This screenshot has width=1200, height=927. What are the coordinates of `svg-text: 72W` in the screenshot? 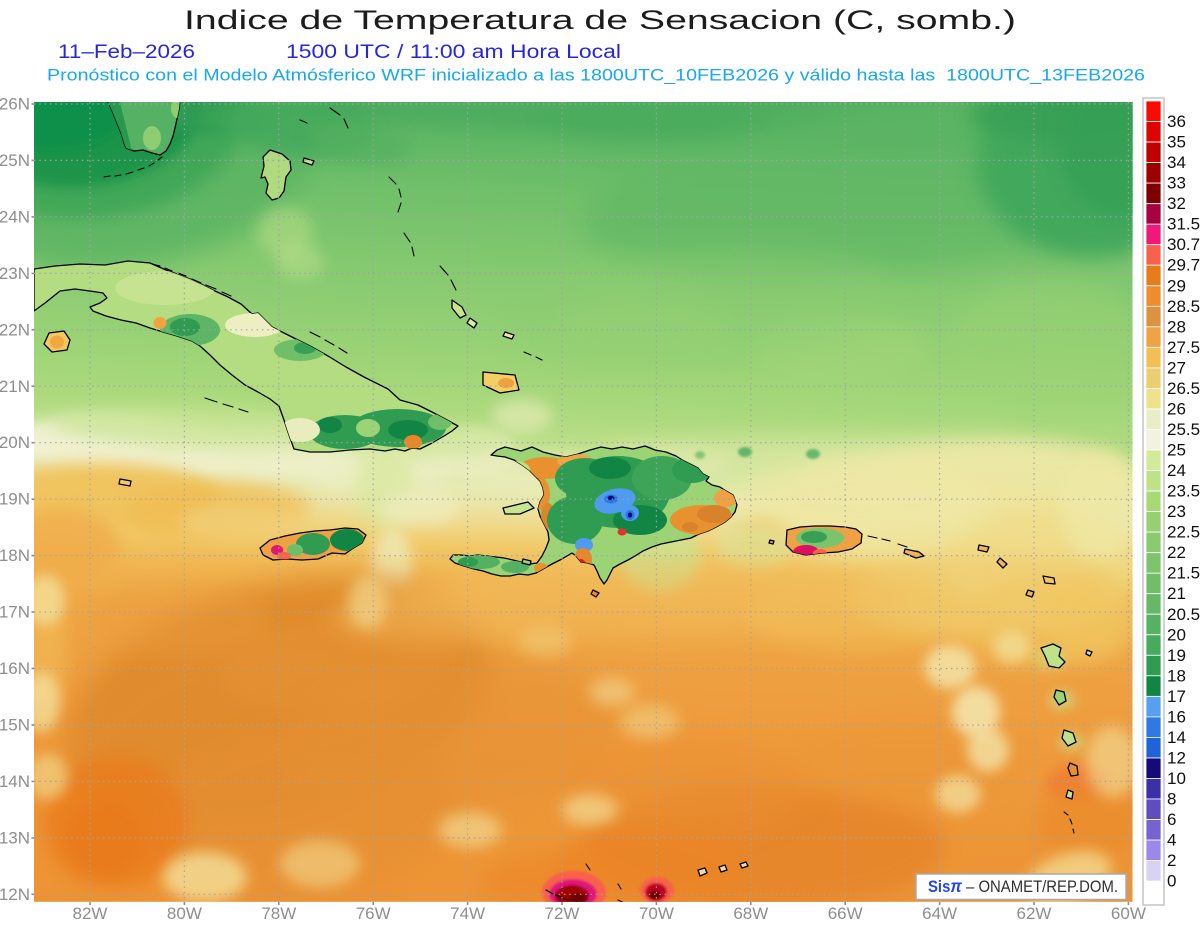 It's located at (562, 913).